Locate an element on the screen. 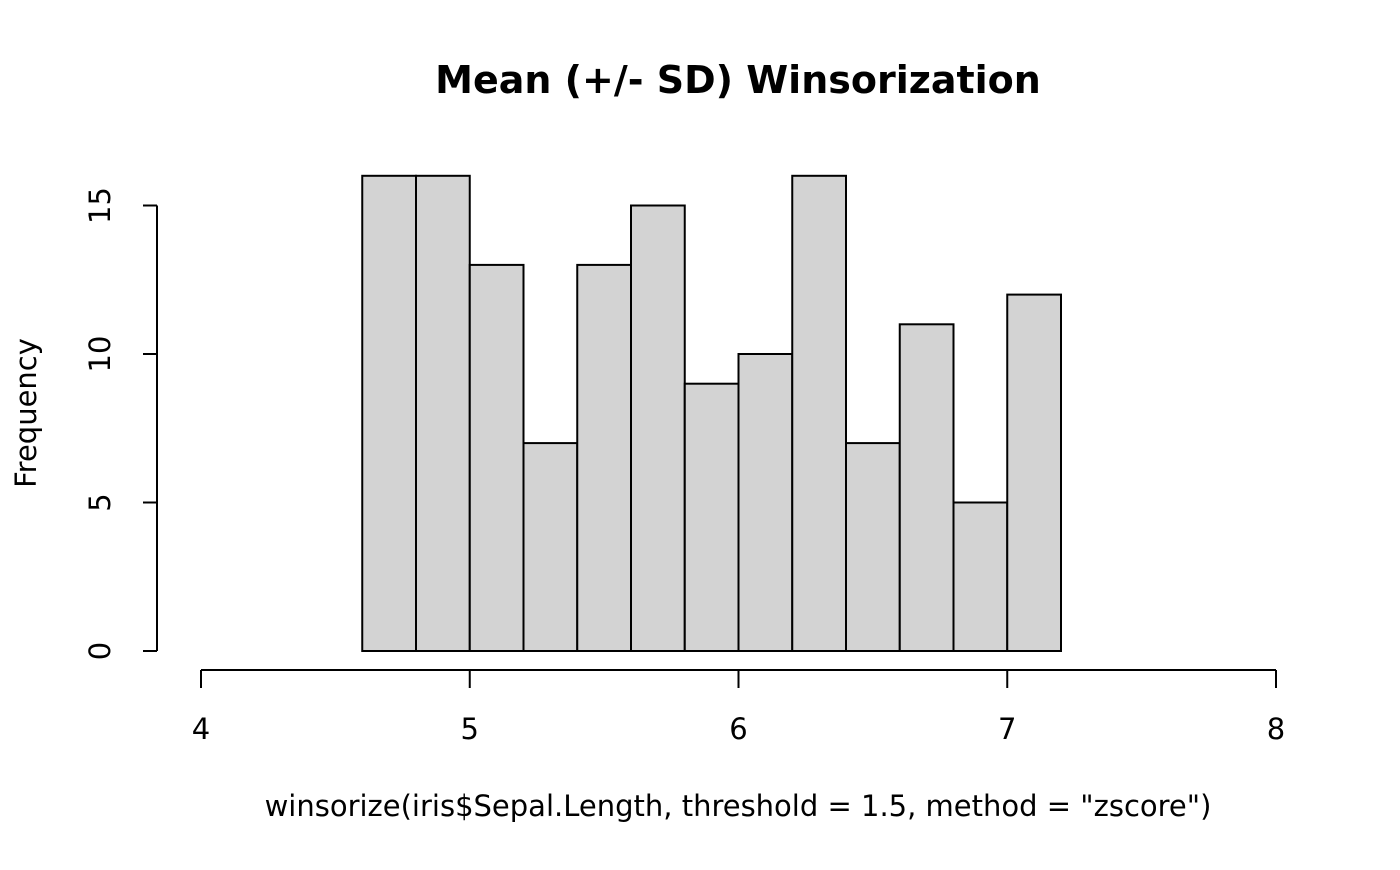 The width and height of the screenshot is (1400, 870). x-tick-label: 6 is located at coordinates (738, 729).